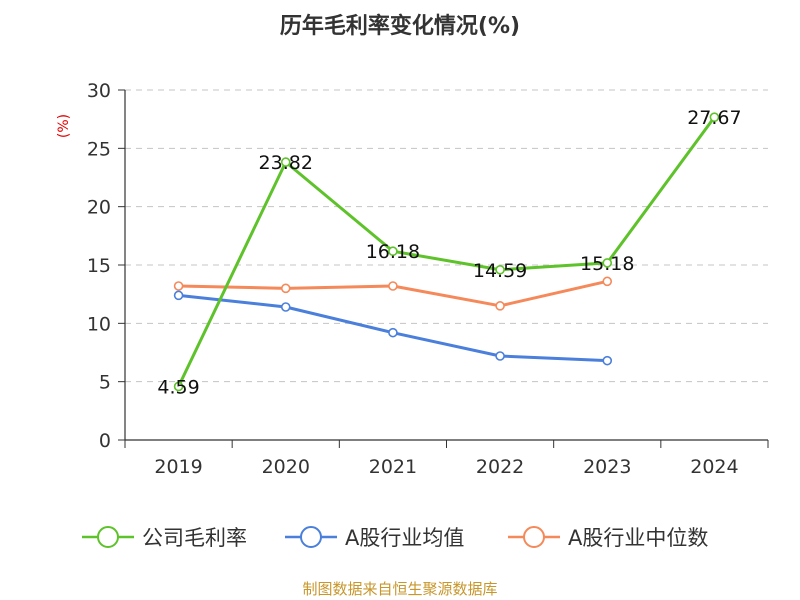 Image resolution: width=800 pixels, height=600 pixels. What do you see at coordinates (286, 467) in the screenshot?
I see `x-tick-label: 2020` at bounding box center [286, 467].